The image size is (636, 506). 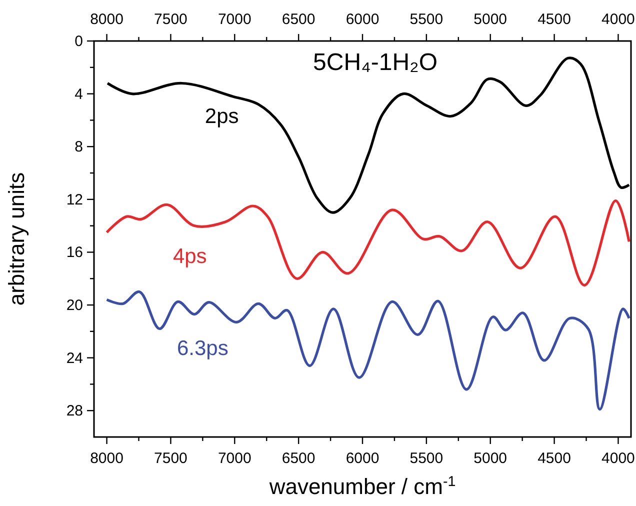 I want to click on x2-tick-label: 6000, so click(x=363, y=19).